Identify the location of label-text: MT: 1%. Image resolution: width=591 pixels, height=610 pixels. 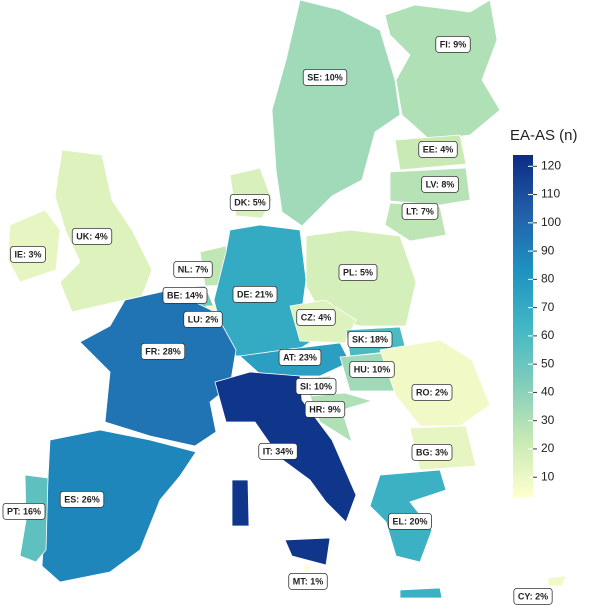
(308, 581).